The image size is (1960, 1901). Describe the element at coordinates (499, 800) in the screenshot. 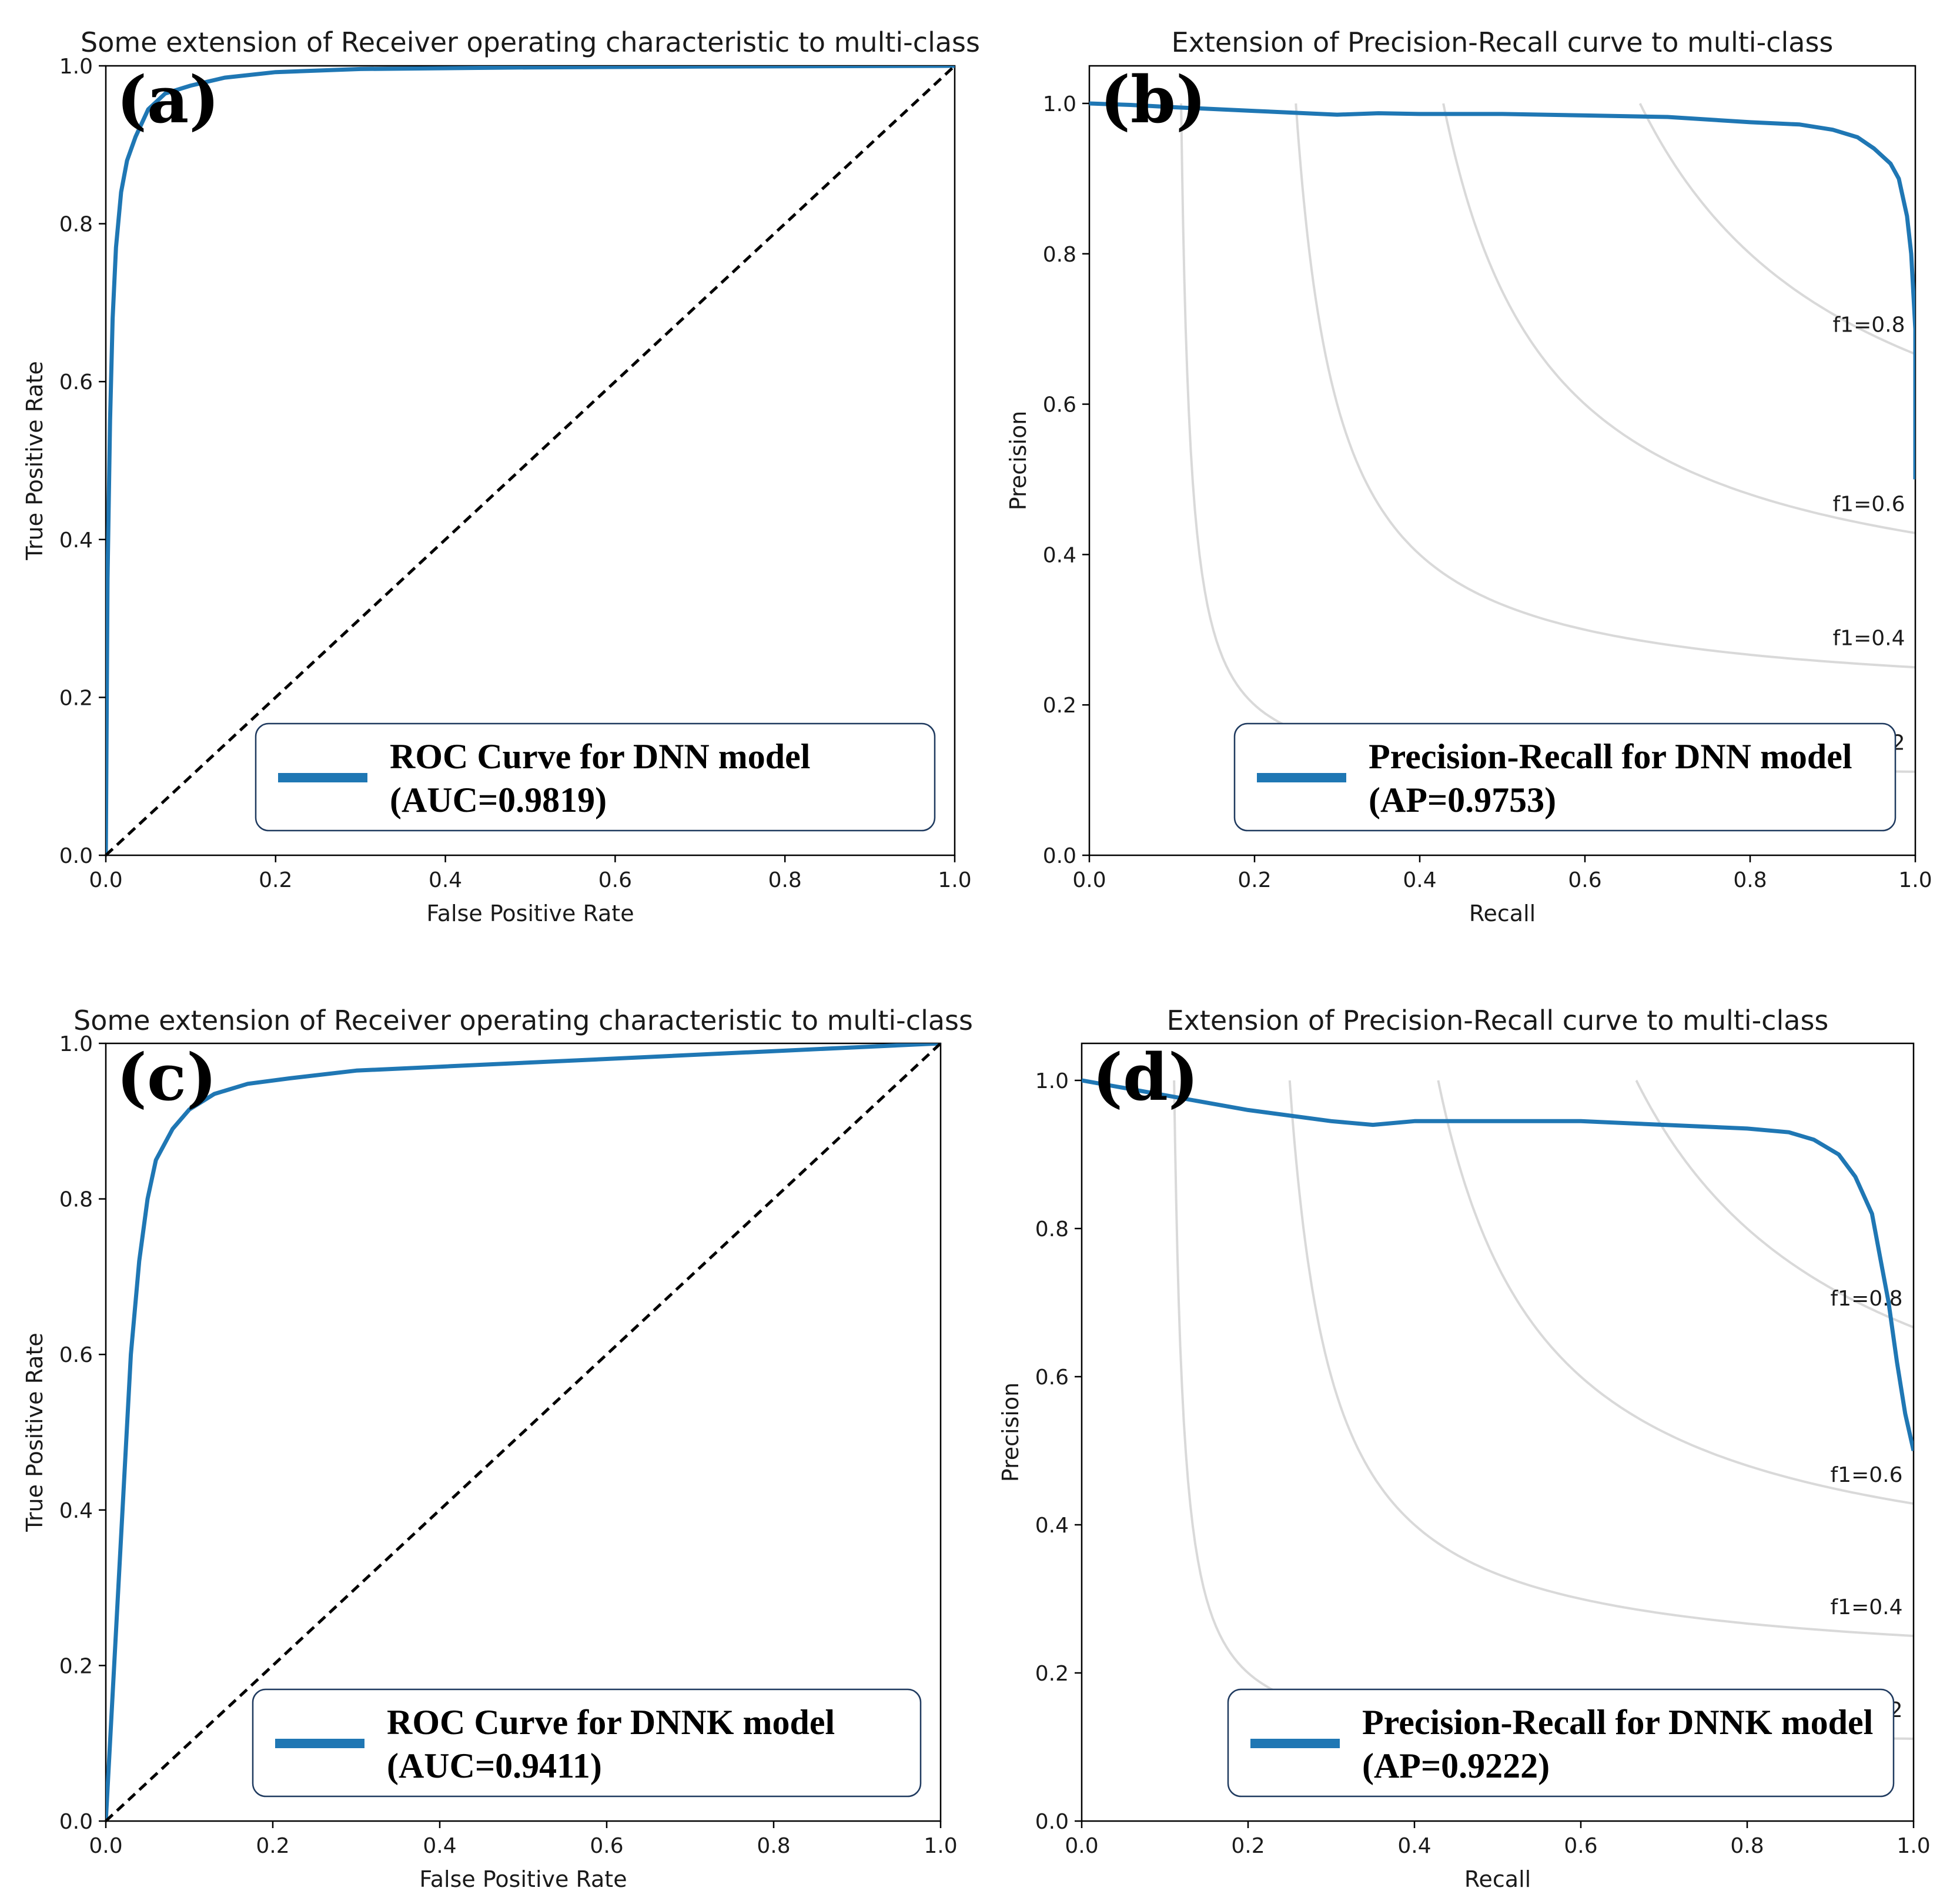

I see `legend-metric: (AUC=0.9819)` at that location.